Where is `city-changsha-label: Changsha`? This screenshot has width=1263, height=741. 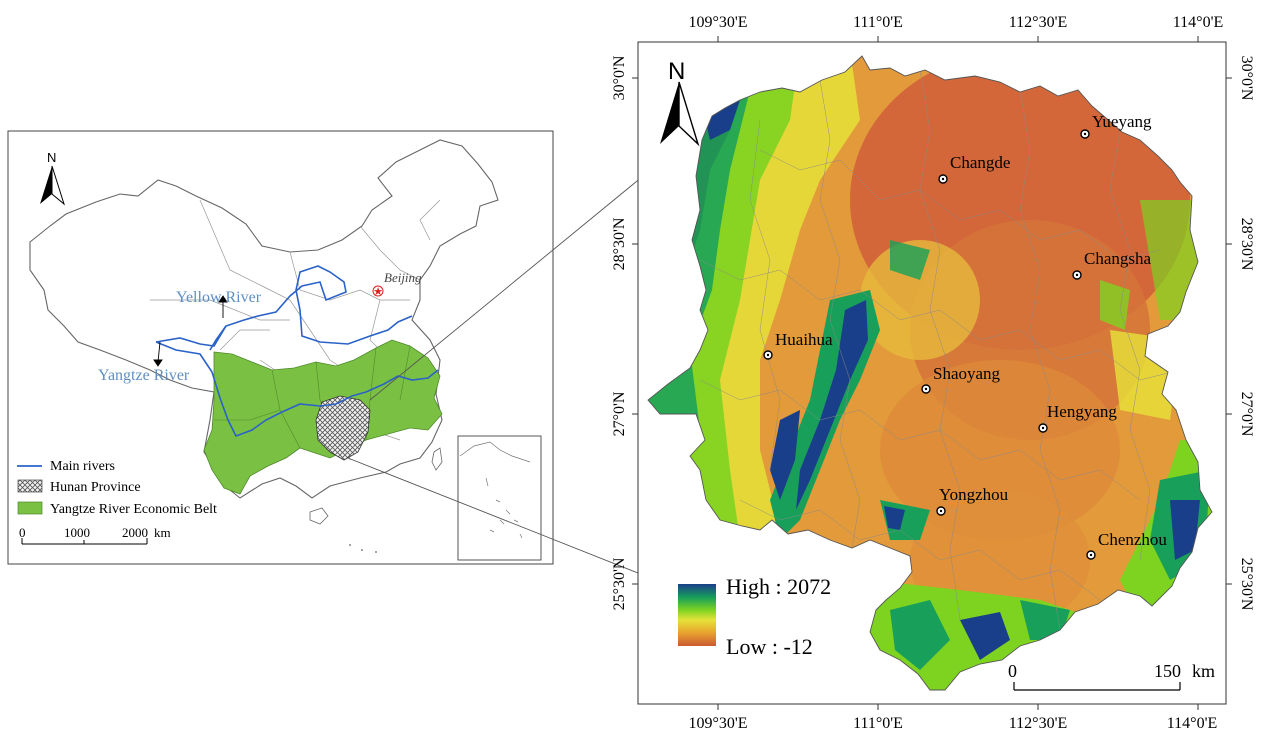
city-changsha-label: Changsha is located at coordinates (1118, 258).